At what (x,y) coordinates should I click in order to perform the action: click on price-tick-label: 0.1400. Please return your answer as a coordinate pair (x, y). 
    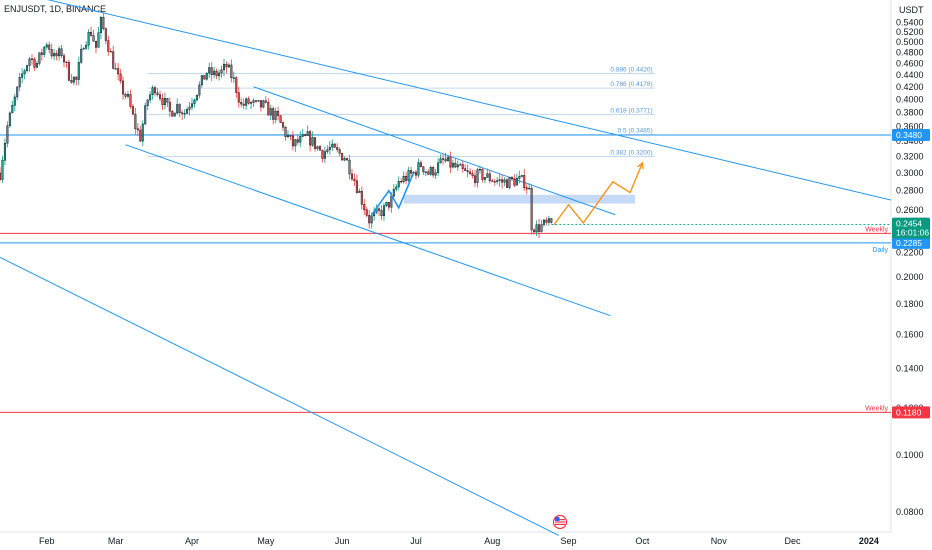
    Looking at the image, I should click on (910, 368).